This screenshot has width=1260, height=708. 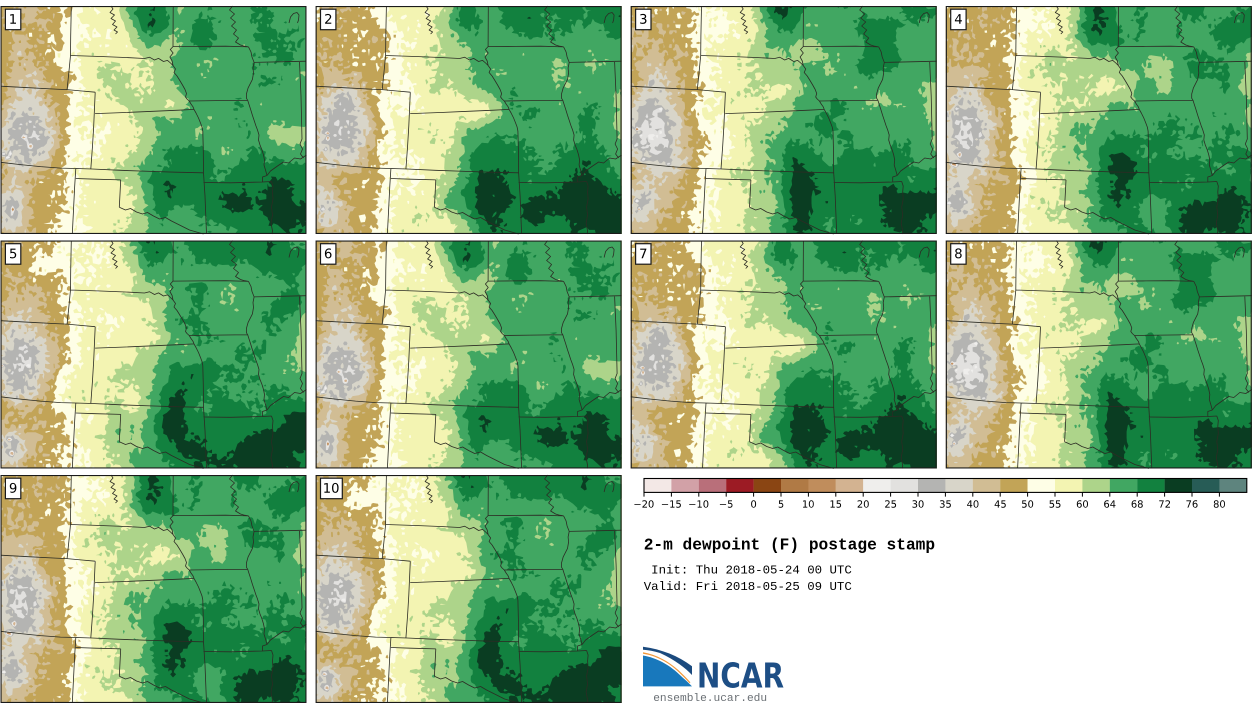 What do you see at coordinates (789, 545) in the screenshot?
I see `svg-text: 2-m dewpoint (F) postage stamp` at bounding box center [789, 545].